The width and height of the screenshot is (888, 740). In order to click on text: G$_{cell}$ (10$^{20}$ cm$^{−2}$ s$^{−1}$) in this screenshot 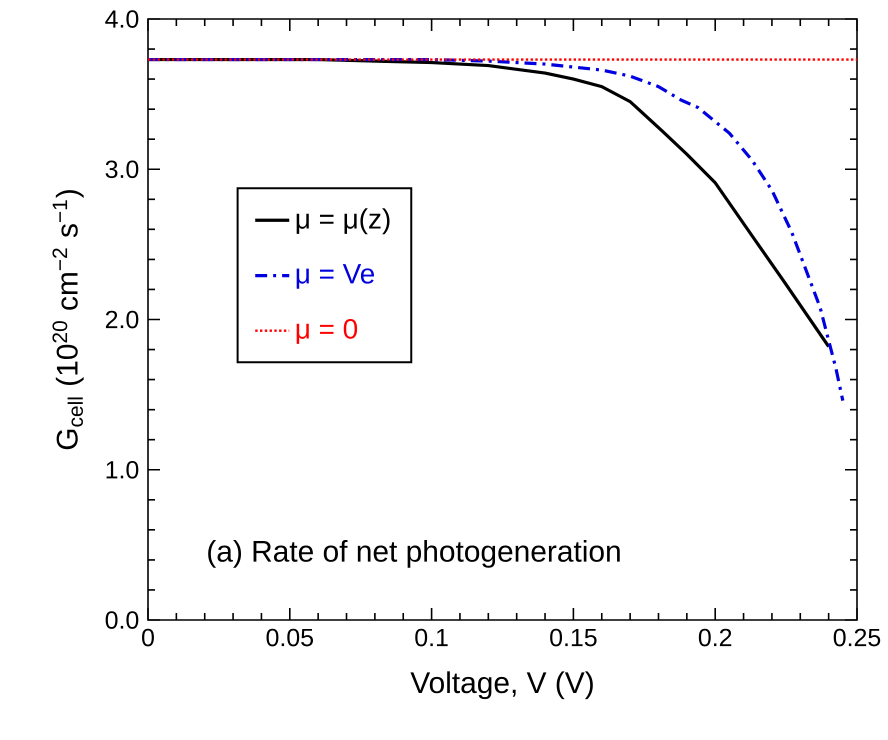, I will do `click(68, 320)`.